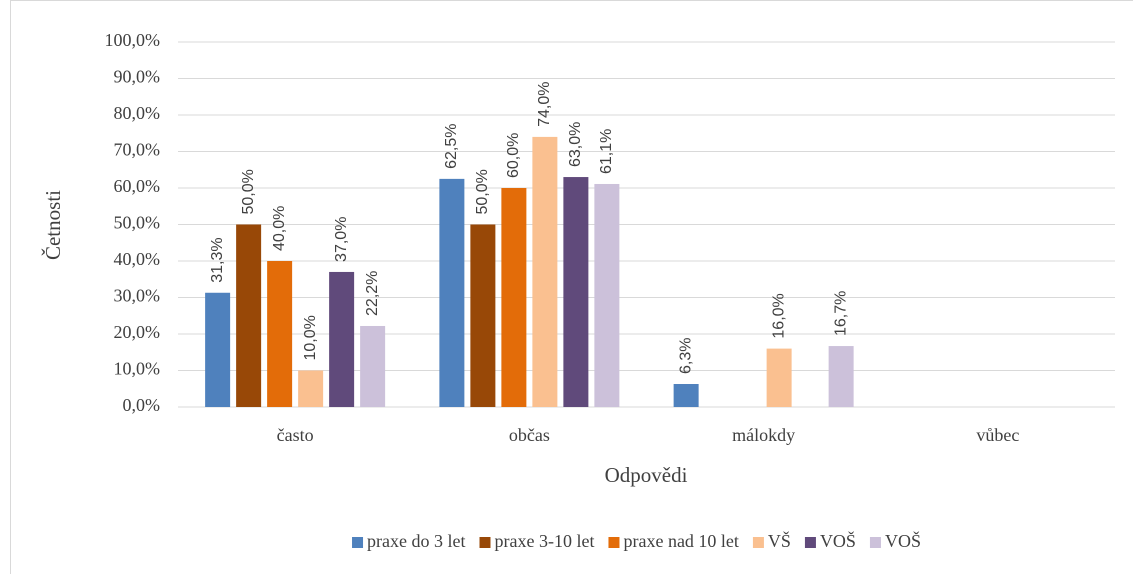 This screenshot has height=574, width=1133. Describe the element at coordinates (544, 104) in the screenshot. I see `value-label: 74,0%` at that location.